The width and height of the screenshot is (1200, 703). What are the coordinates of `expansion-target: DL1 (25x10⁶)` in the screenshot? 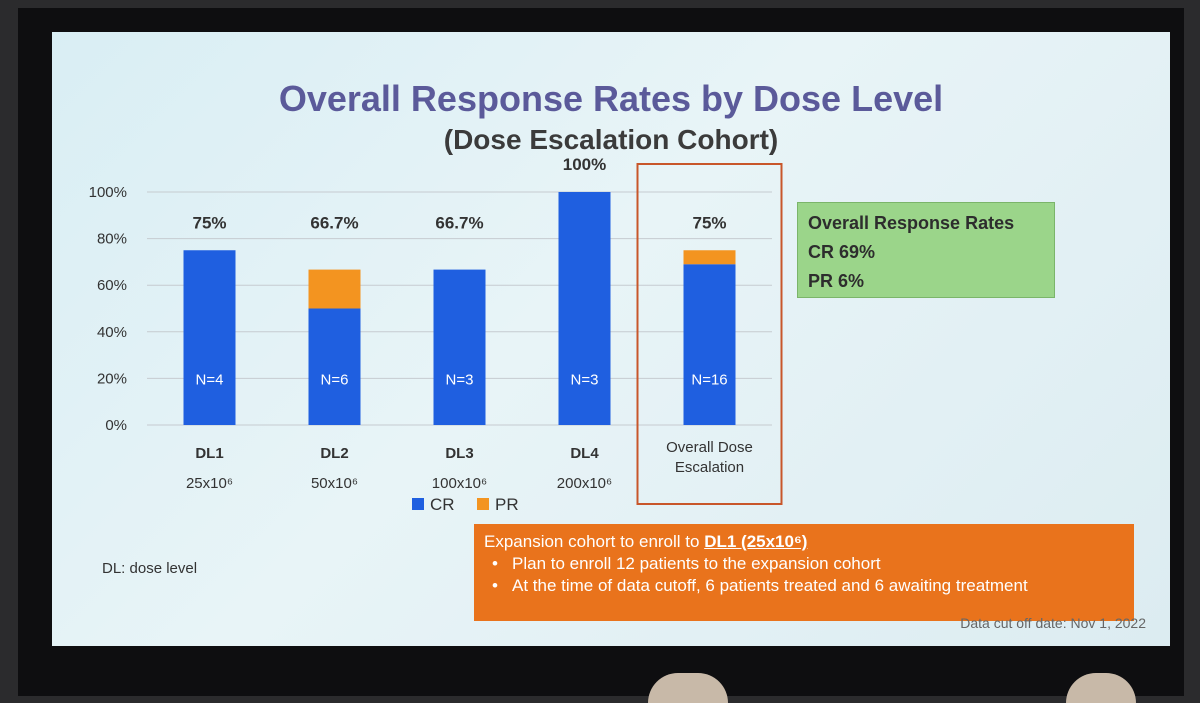 It's located at (756, 541).